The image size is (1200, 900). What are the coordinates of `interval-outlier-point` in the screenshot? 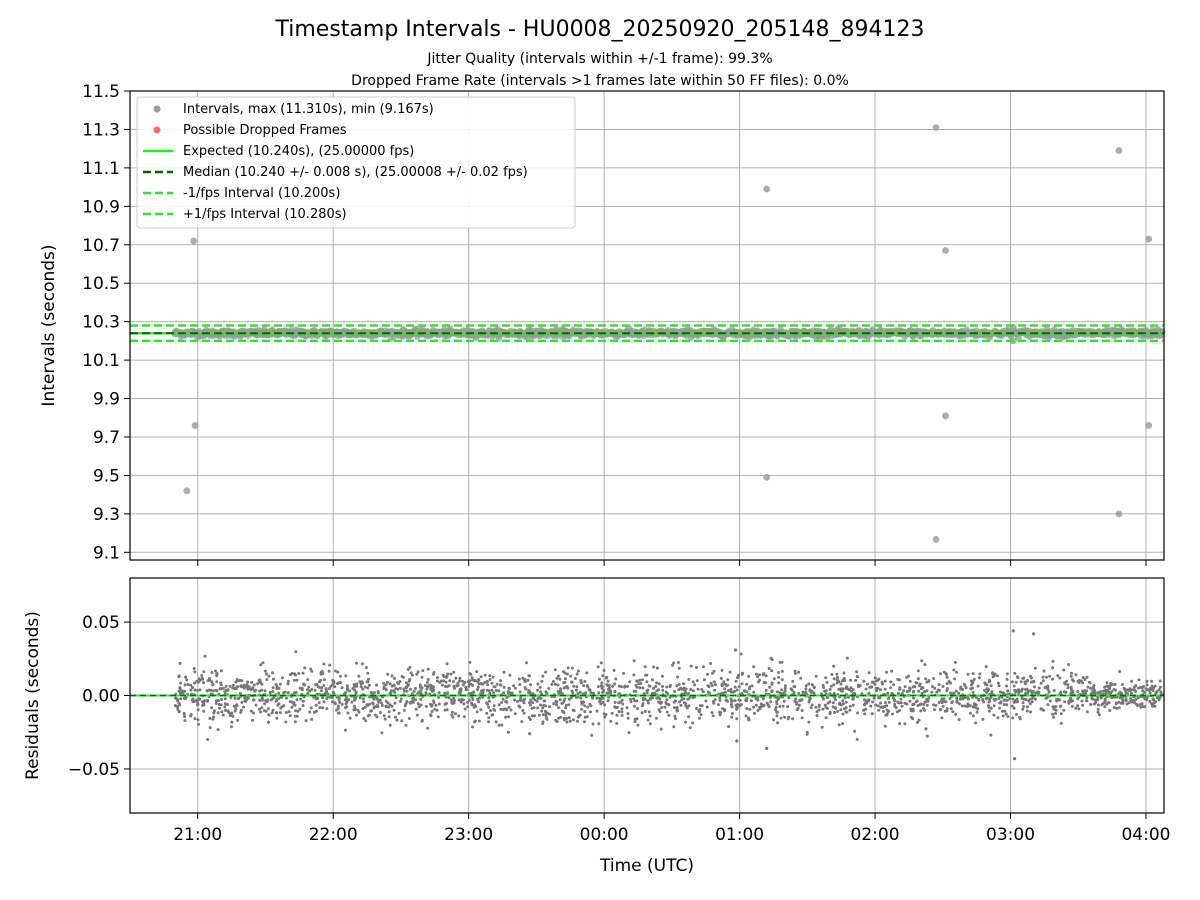 It's located at (1149, 239).